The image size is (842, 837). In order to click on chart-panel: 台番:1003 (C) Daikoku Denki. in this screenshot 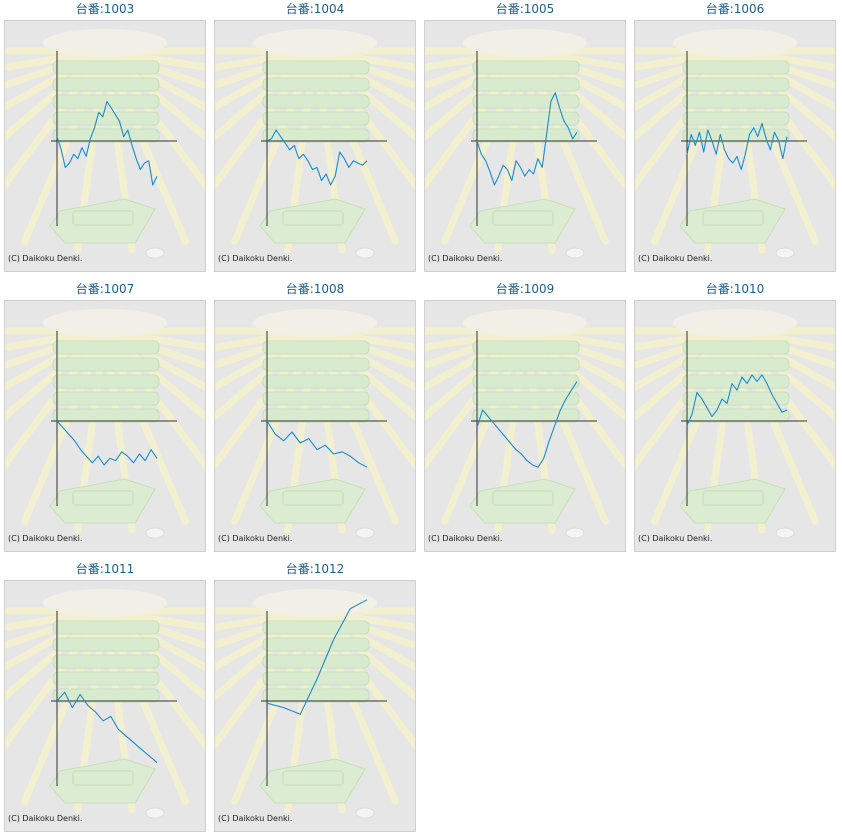, I will do `click(105, 137)`.